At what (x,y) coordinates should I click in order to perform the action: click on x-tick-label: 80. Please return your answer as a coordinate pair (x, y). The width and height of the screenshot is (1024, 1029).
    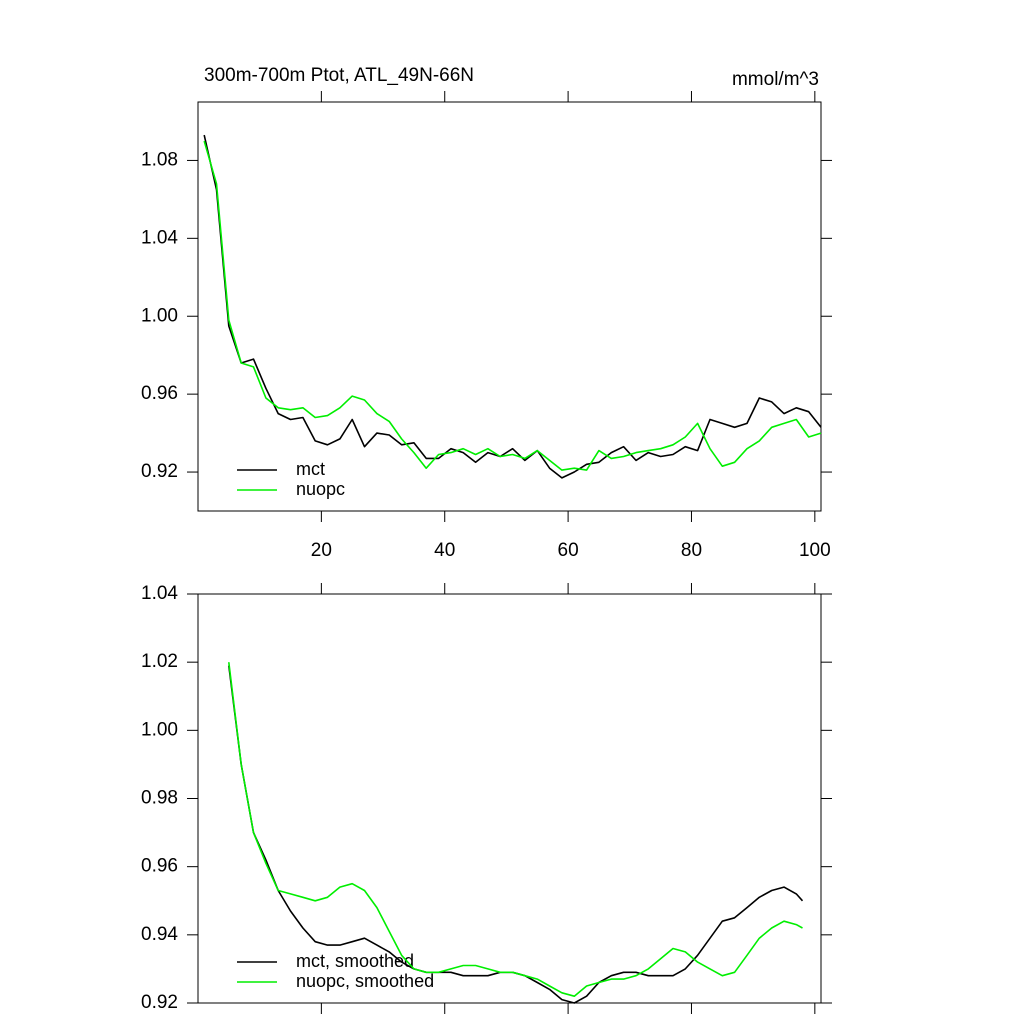
    Looking at the image, I should click on (691, 550).